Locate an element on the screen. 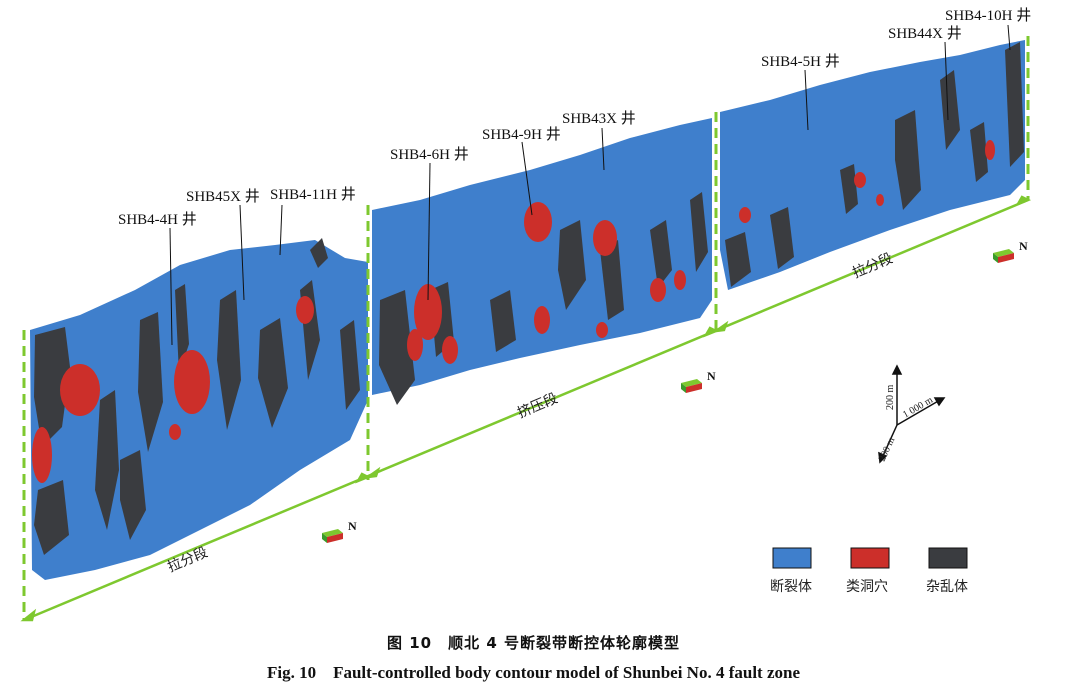 The image size is (1067, 683). segment-label-1: 拉分段 is located at coordinates (187, 560).